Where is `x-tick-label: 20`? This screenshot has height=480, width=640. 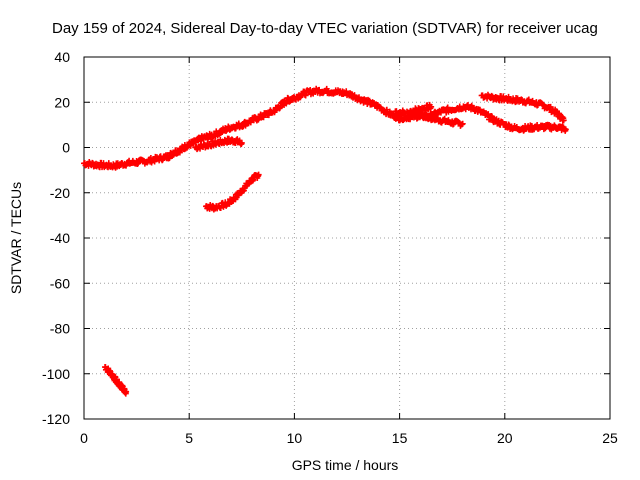
x-tick-label: 20 is located at coordinates (505, 438).